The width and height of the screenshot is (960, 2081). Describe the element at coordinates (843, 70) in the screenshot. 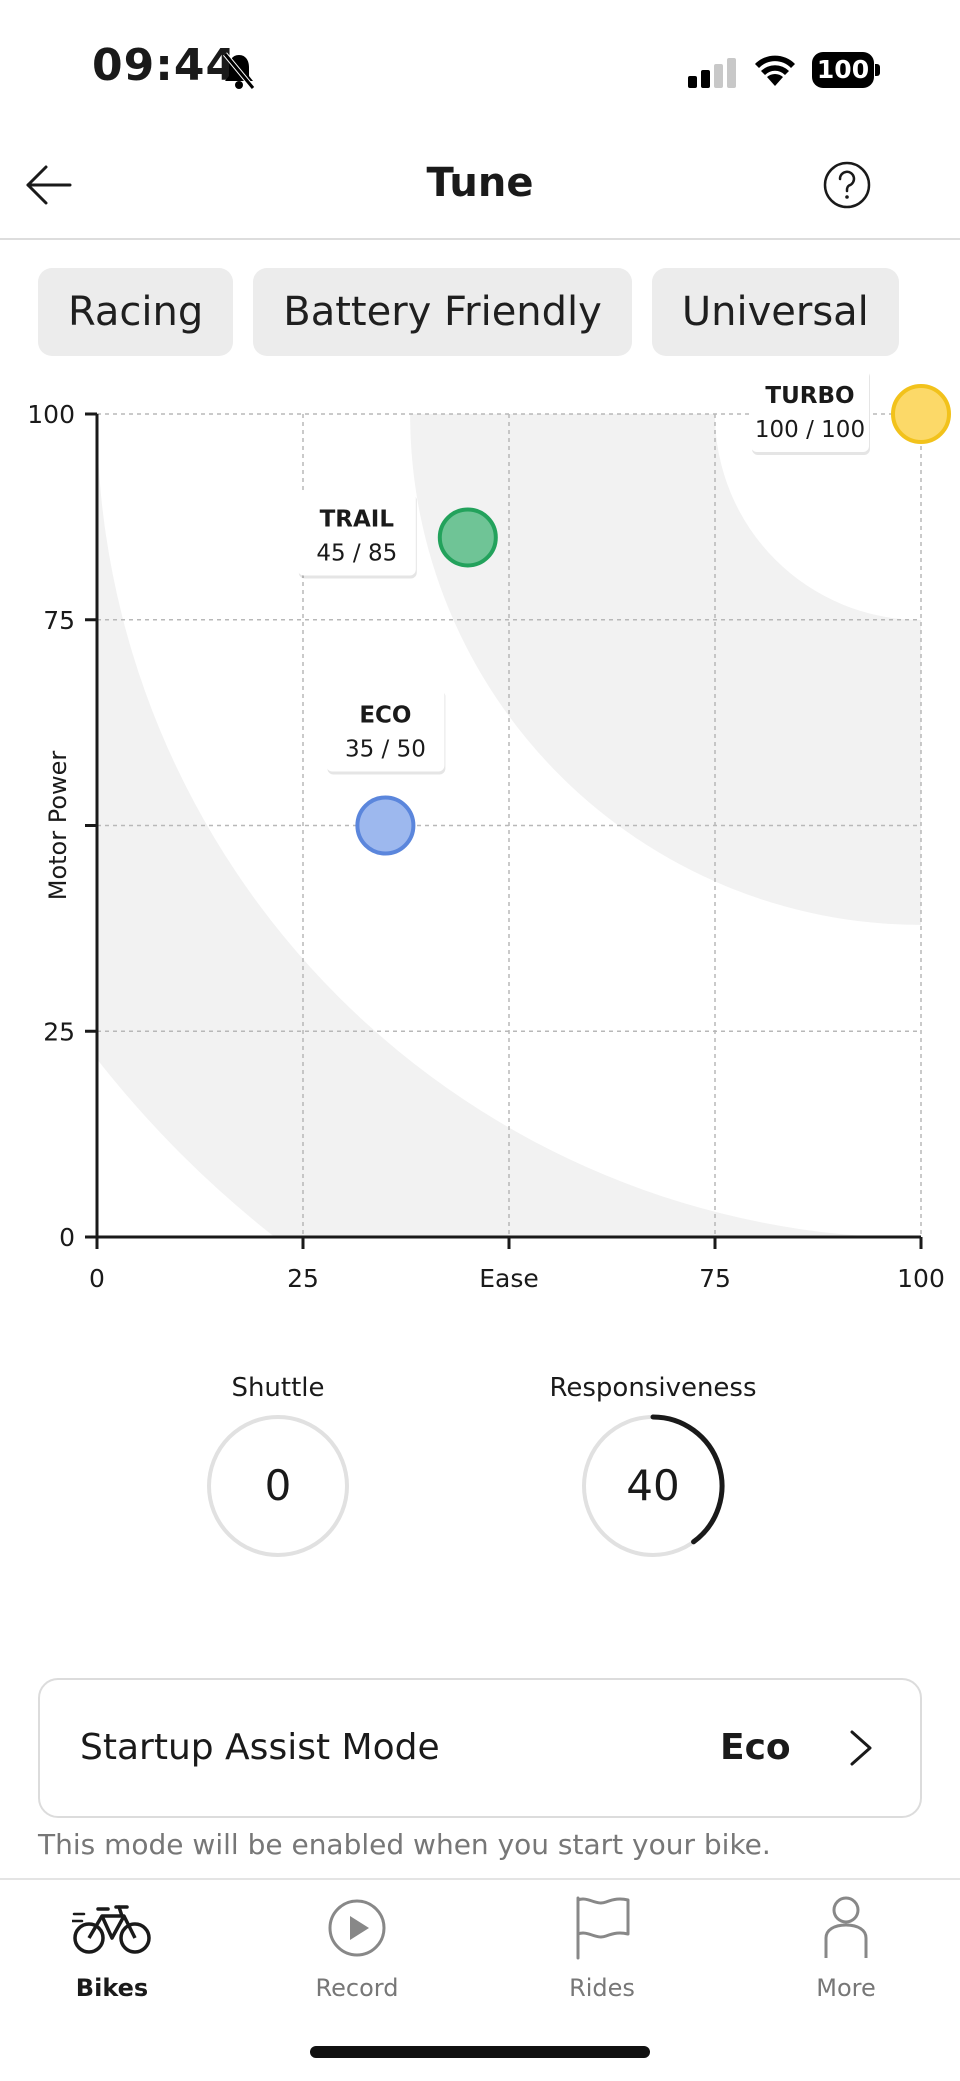

I see `battery-level: 100` at that location.